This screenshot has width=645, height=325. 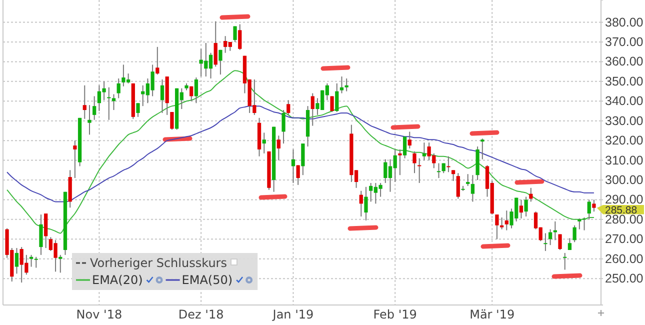 I want to click on y-tick-label: 370.00, so click(x=624, y=41).